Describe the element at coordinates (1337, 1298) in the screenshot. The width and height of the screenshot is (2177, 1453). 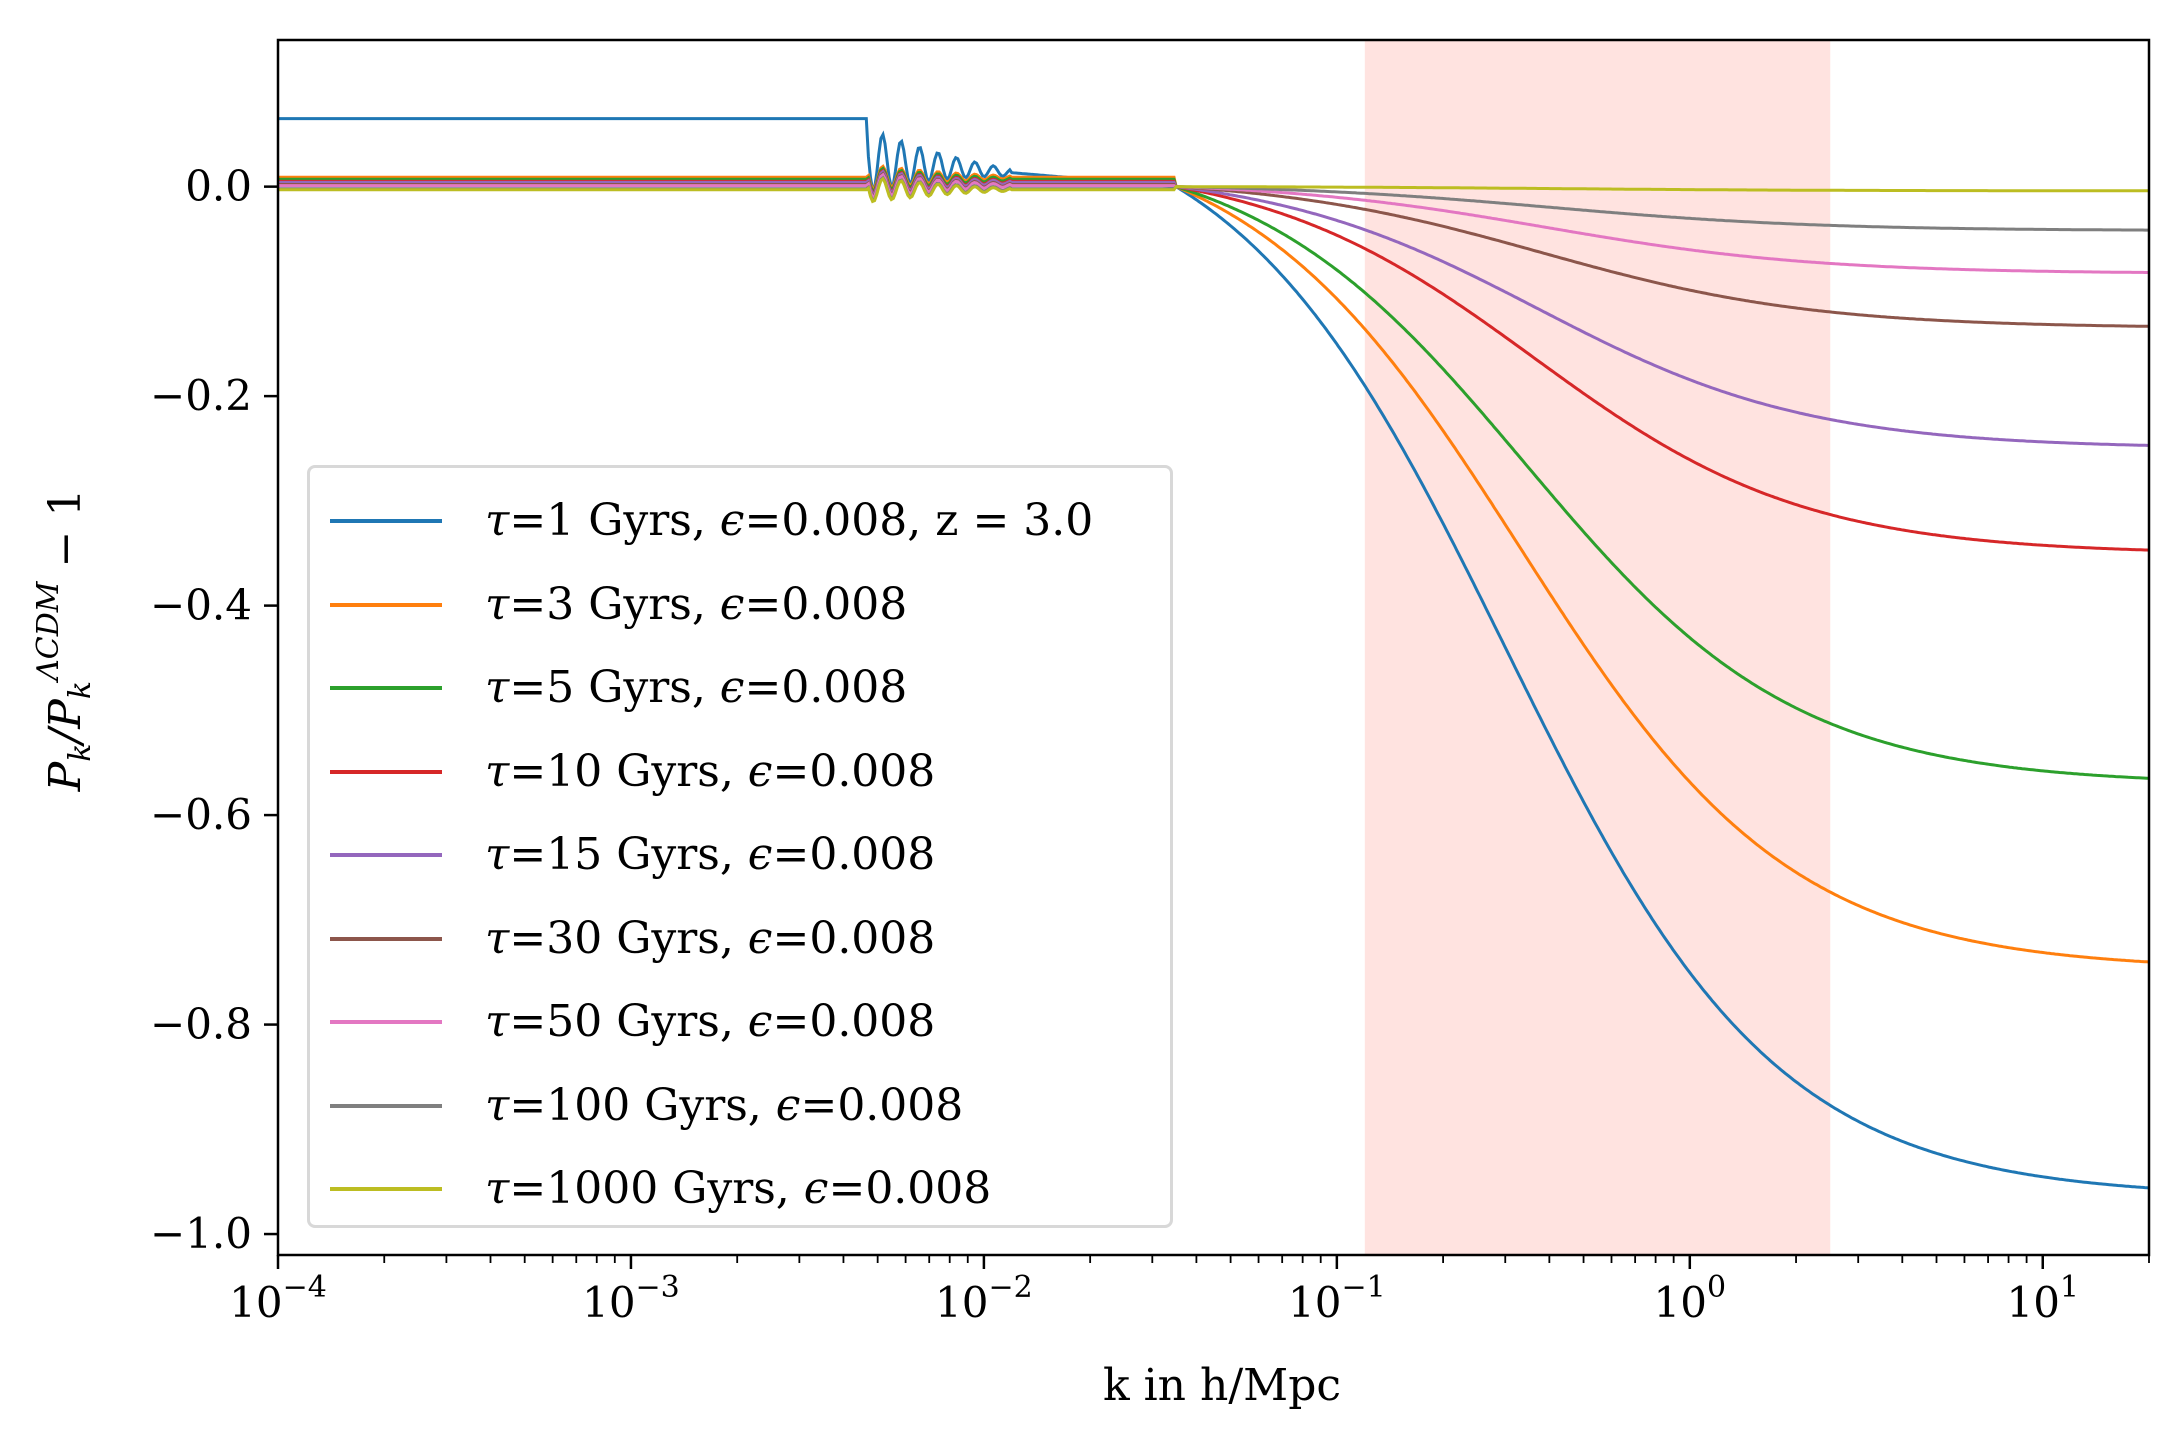
I see `x-tick-label: 10⁻¹` at that location.